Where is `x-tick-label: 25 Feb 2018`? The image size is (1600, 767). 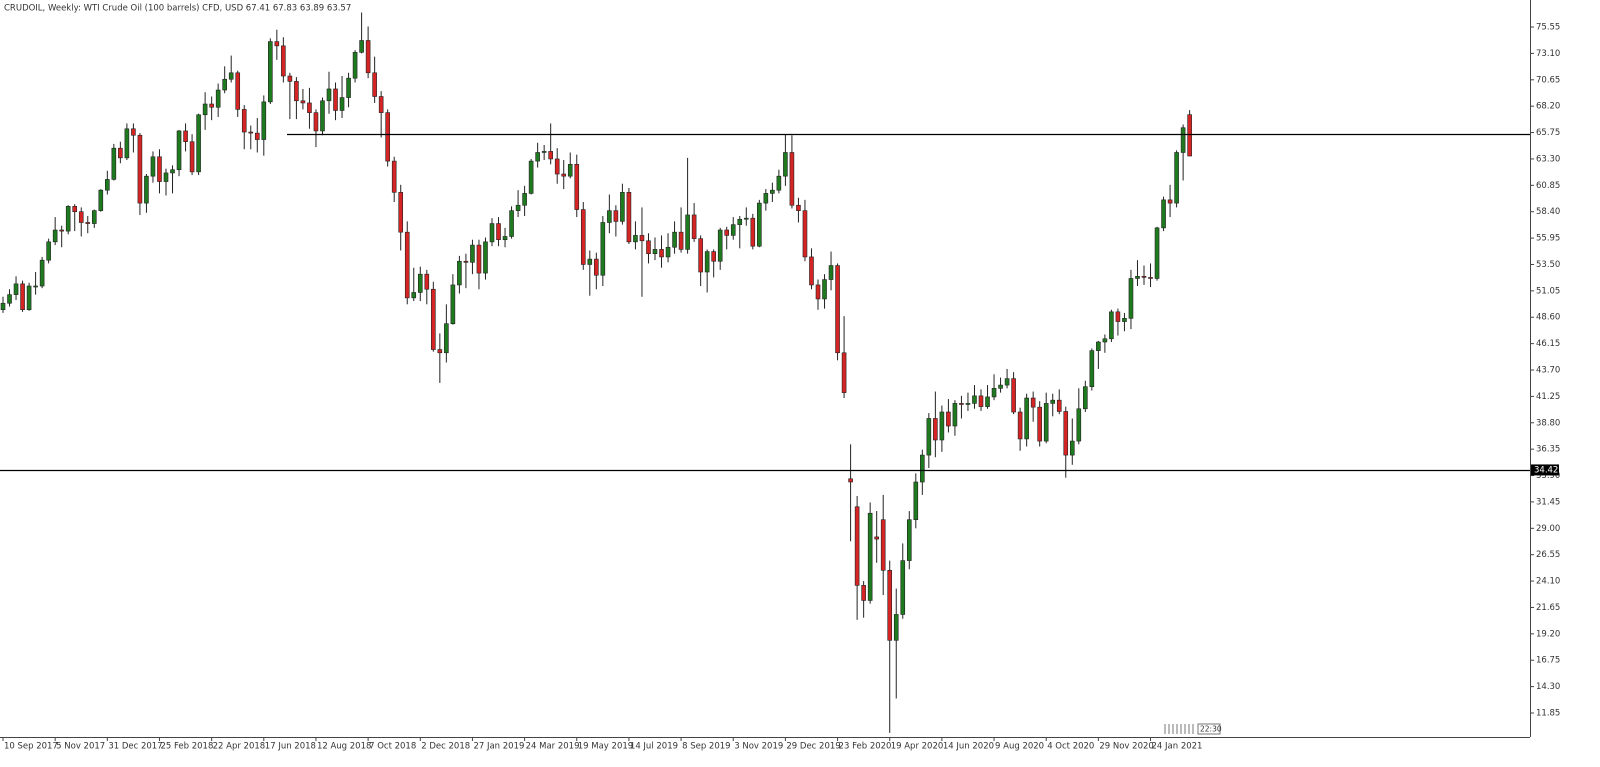 x-tick-label: 25 Feb 2018 is located at coordinates (186, 747).